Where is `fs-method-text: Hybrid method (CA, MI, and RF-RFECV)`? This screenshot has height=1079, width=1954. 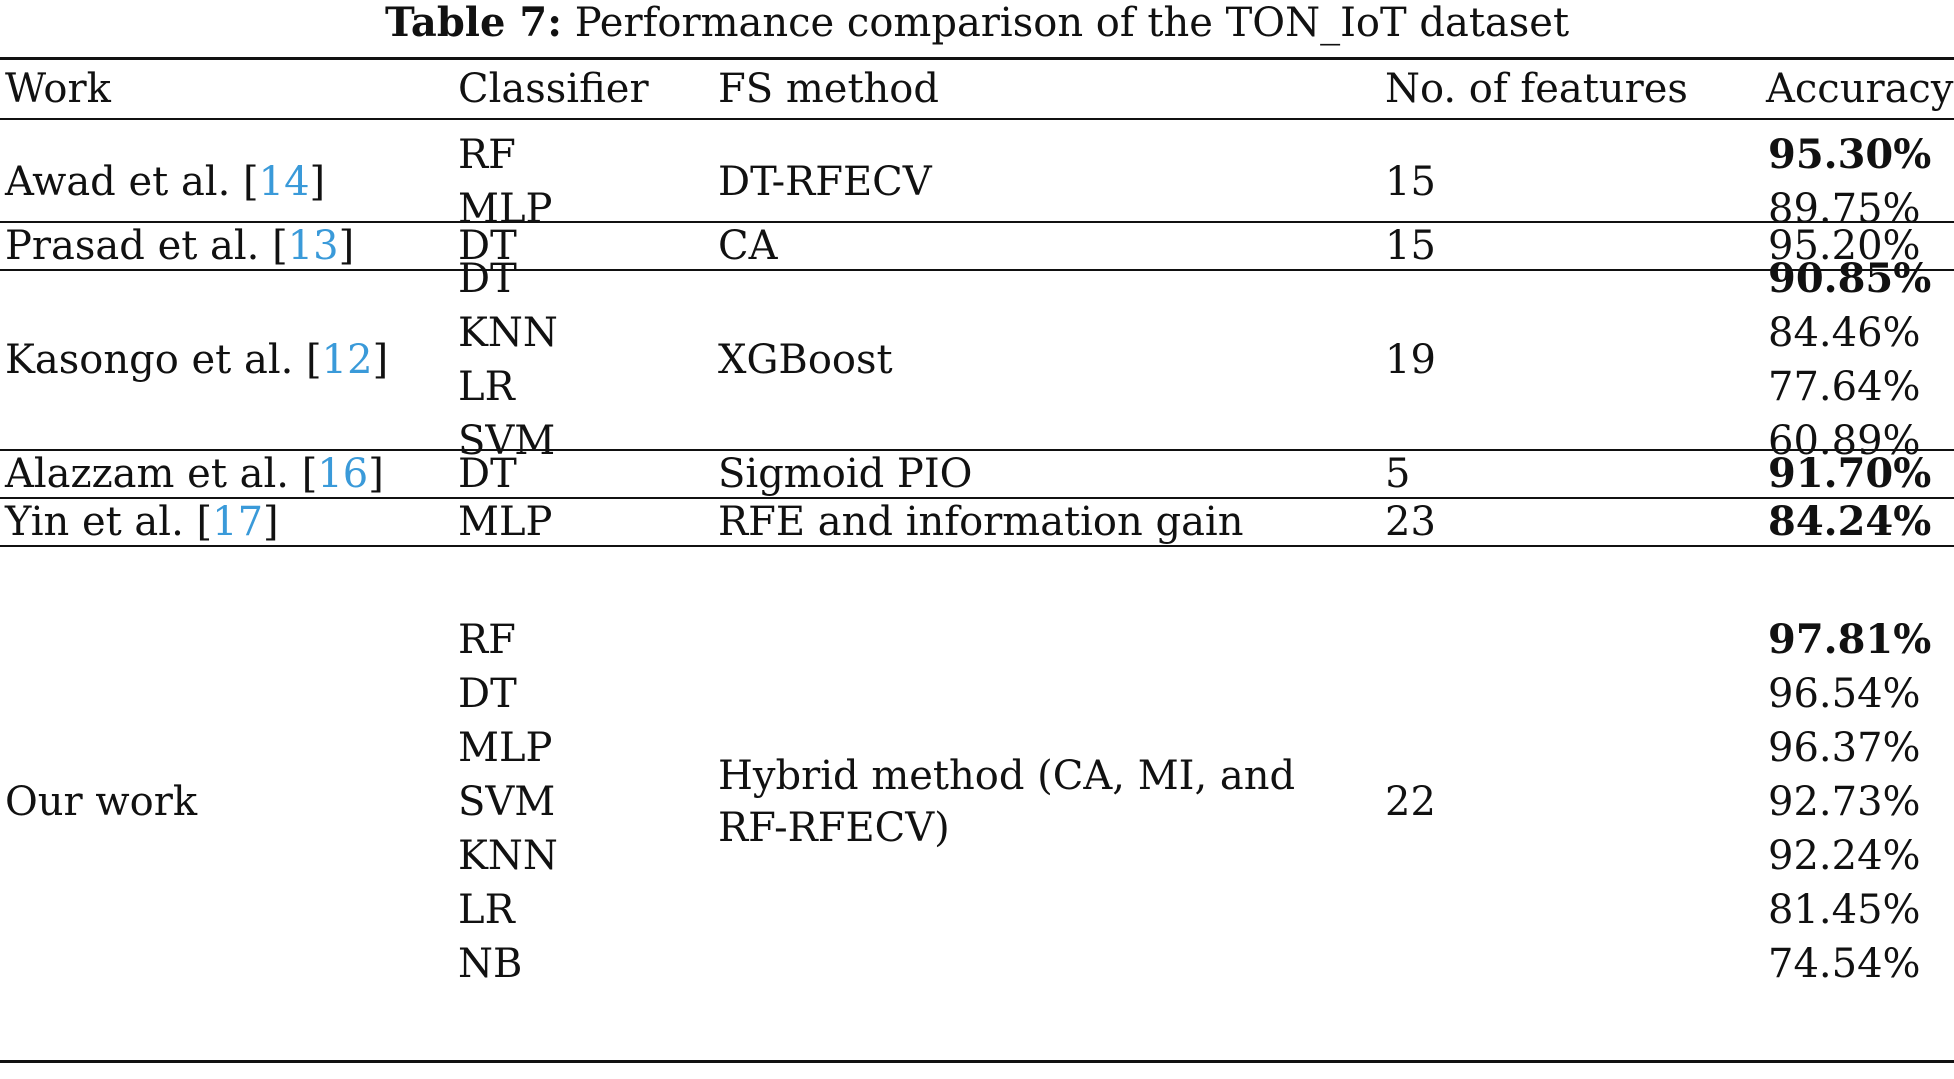
fs-method-text: Hybrid method (CA, MI, and RF-RFECV) is located at coordinates (1007, 801).